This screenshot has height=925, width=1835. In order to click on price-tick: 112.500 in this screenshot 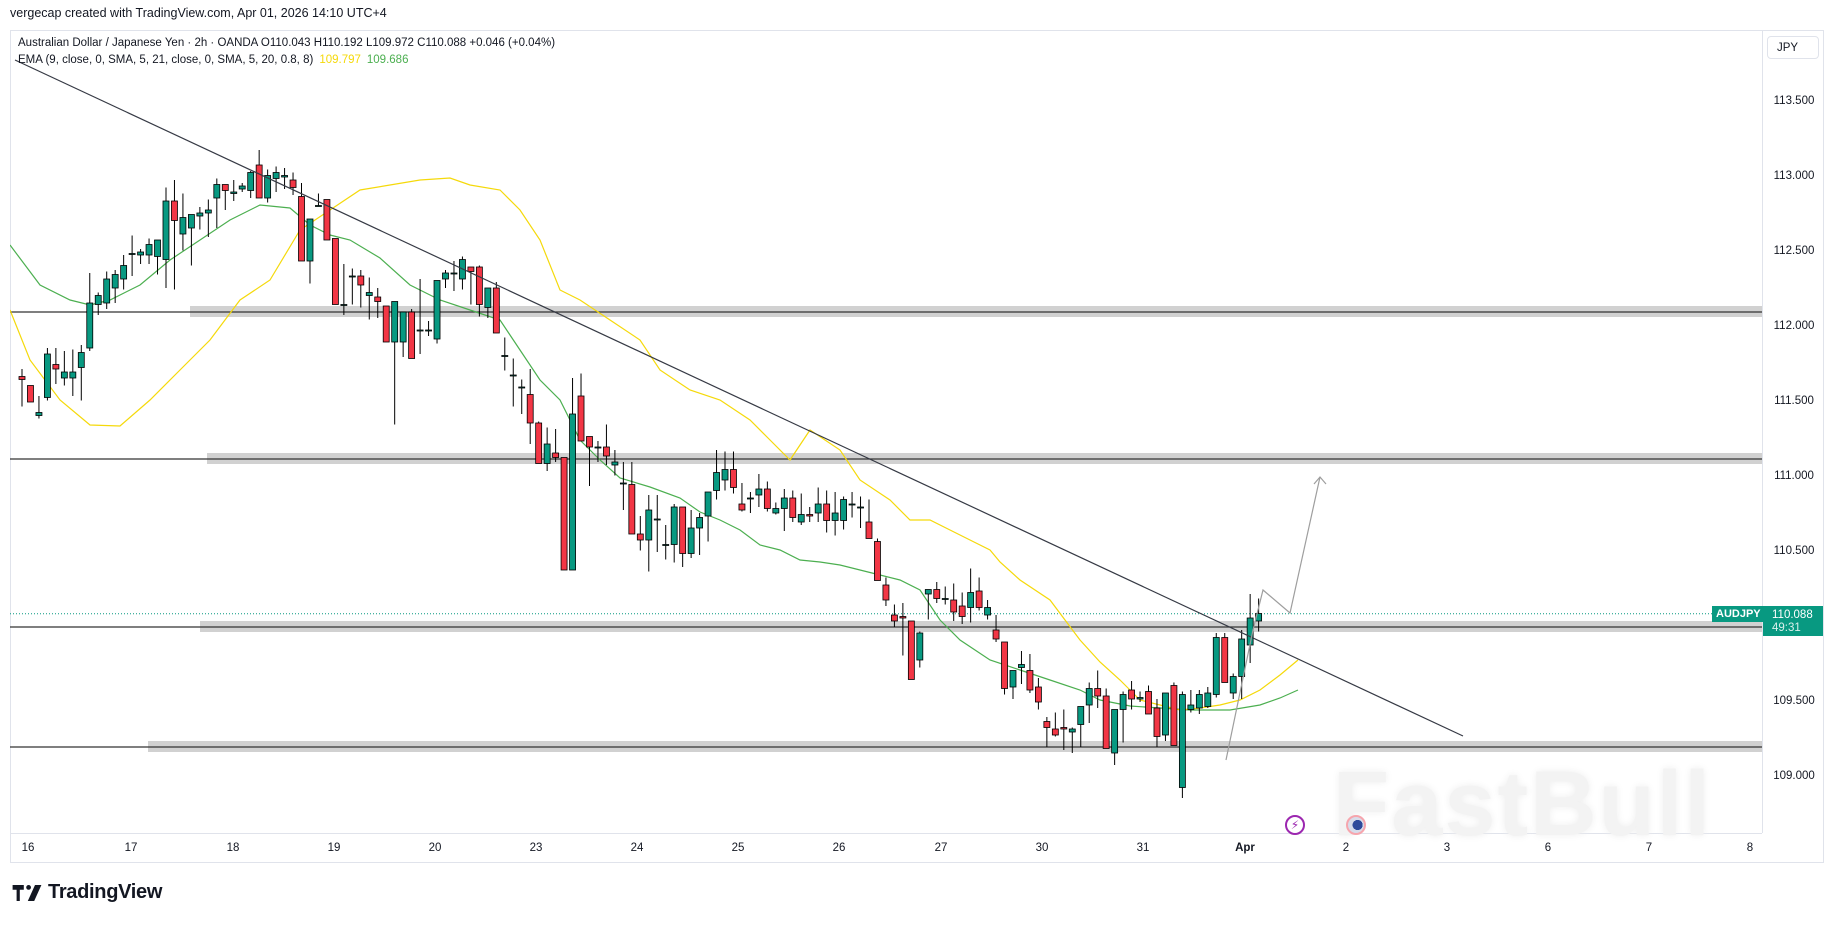, I will do `click(1794, 251)`.